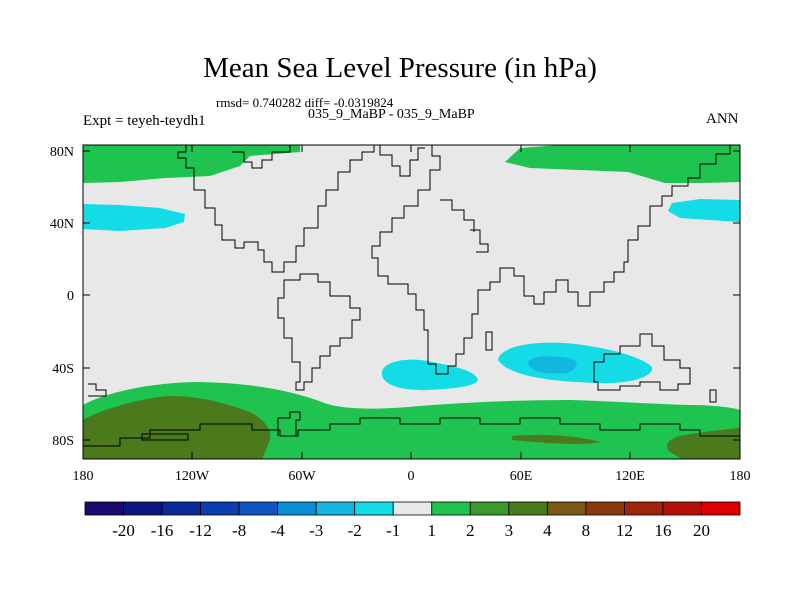 The image size is (800, 600). Describe the element at coordinates (63, 369) in the screenshot. I see `lat-label-40s: 40S` at that location.